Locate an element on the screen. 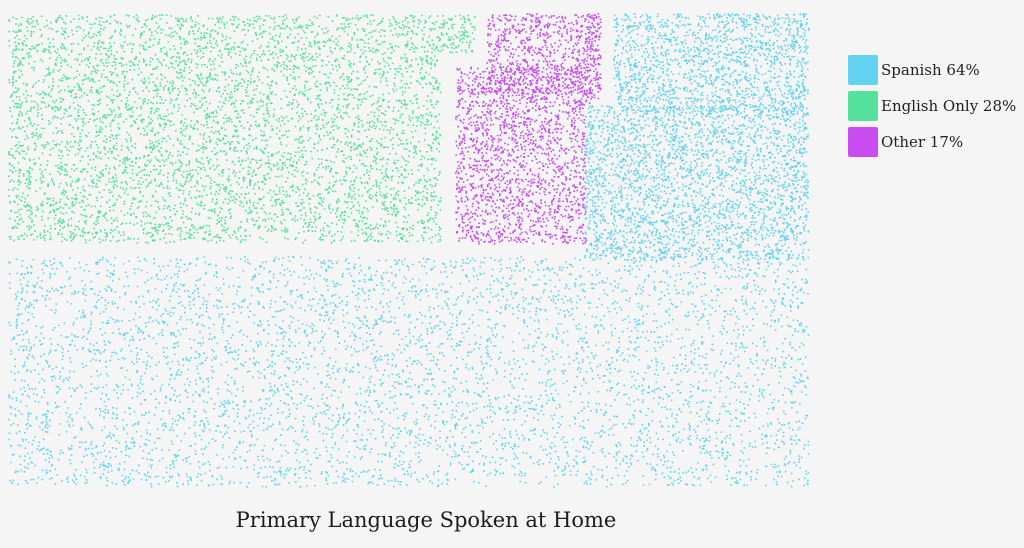 This screenshot has height=548, width=1024. legend-label-spanish: Spanish 64% is located at coordinates (930, 70).